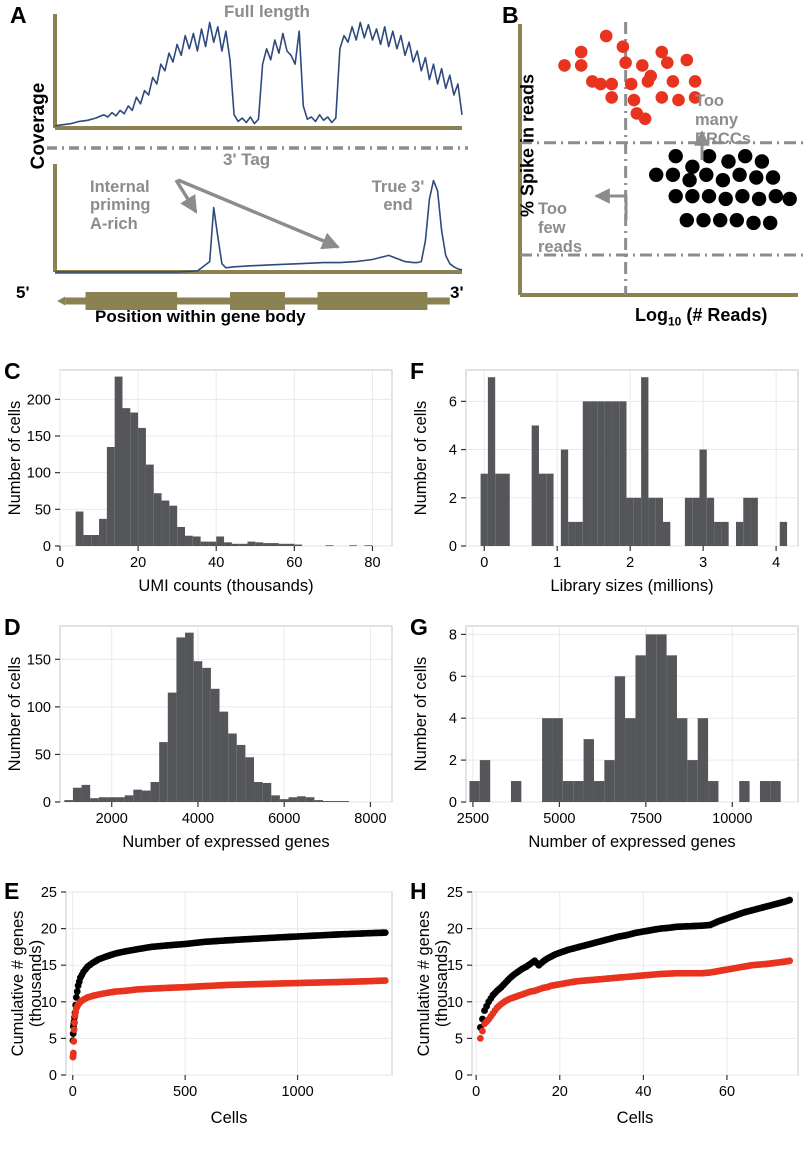  Describe the element at coordinates (297, 1092) in the screenshot. I see `x-tick-label: 1000` at that location.